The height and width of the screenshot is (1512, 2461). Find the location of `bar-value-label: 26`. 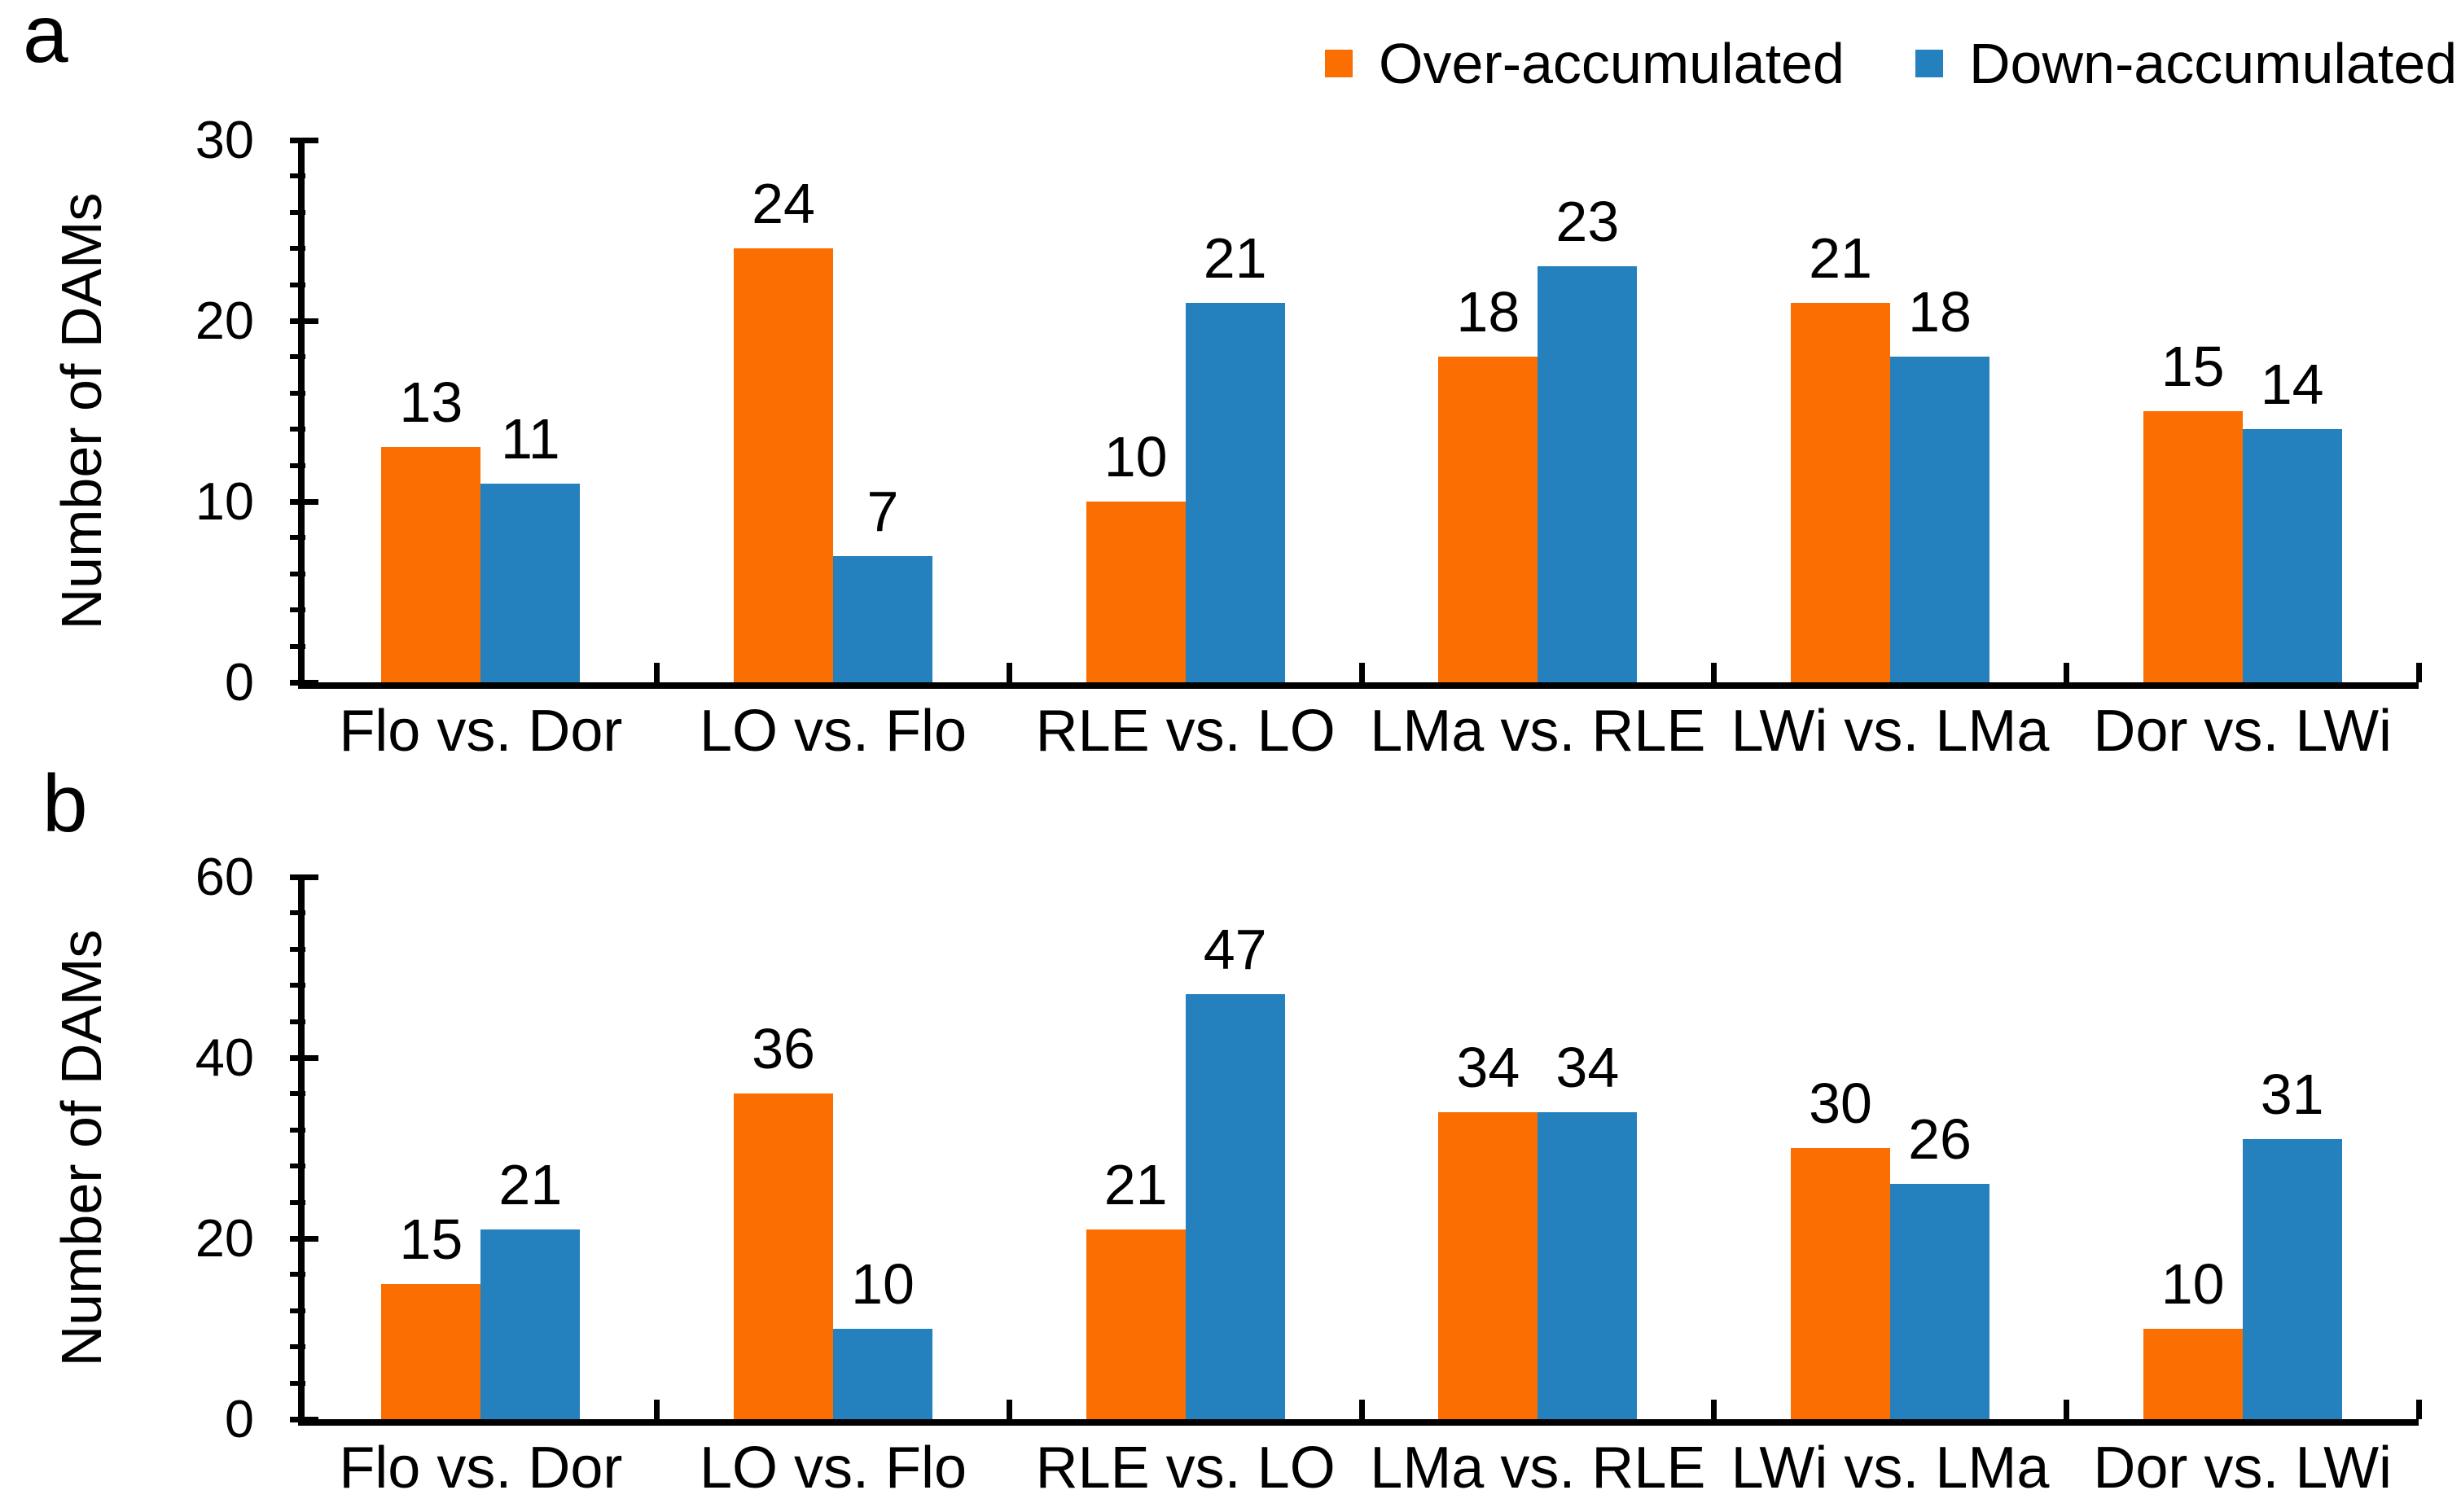

bar-value-label: 26 is located at coordinates (1940, 1139).